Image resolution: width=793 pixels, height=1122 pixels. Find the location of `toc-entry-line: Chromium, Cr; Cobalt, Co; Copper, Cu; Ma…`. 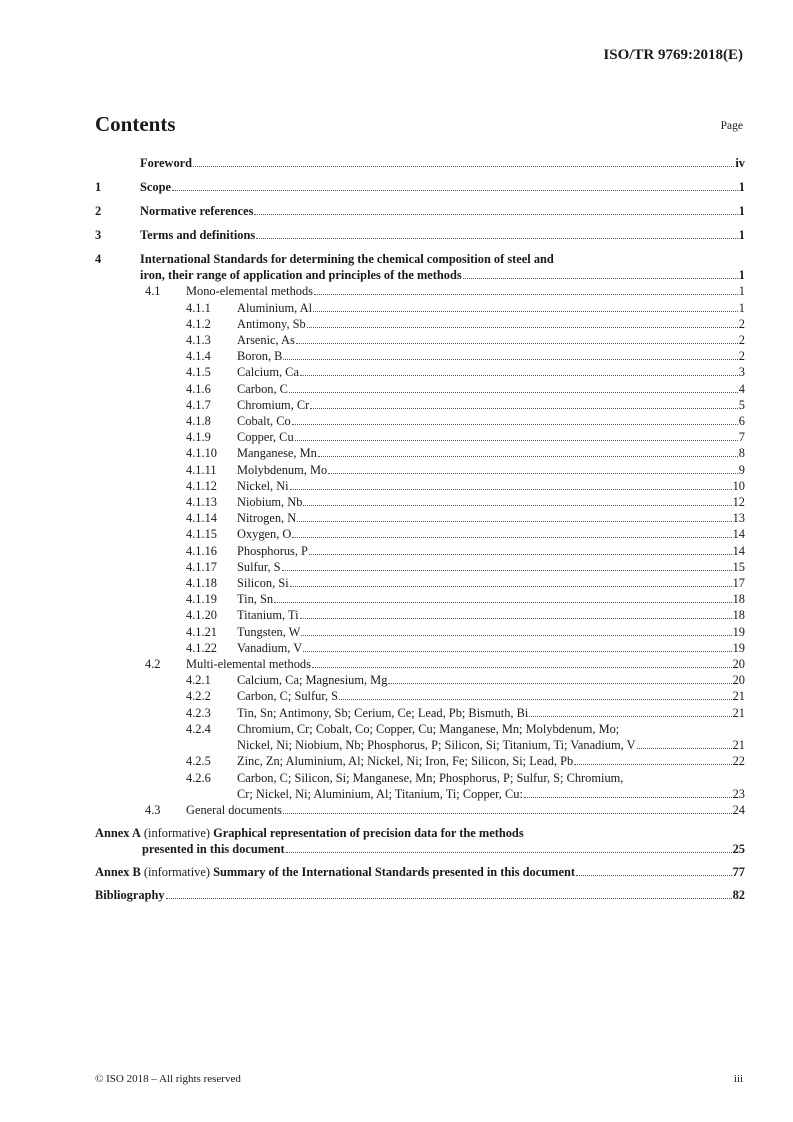

toc-entry-line: Chromium, Cr; Cobalt, Co; Copper, Cu; Ma… is located at coordinates (491, 729).